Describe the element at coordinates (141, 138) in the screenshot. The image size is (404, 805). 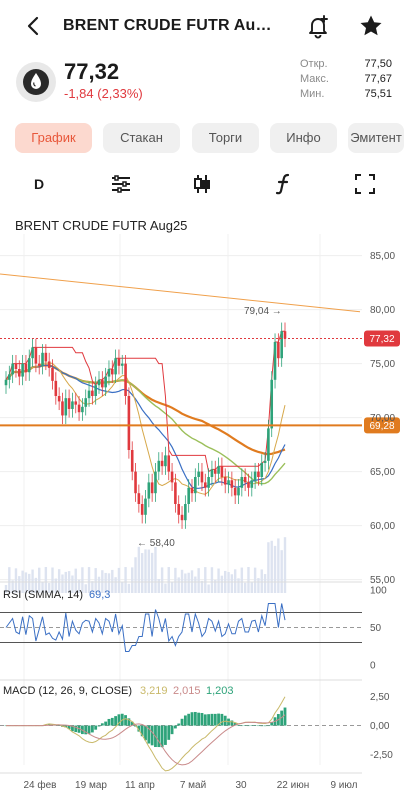
I see `tab-order-book: Стакан` at that location.